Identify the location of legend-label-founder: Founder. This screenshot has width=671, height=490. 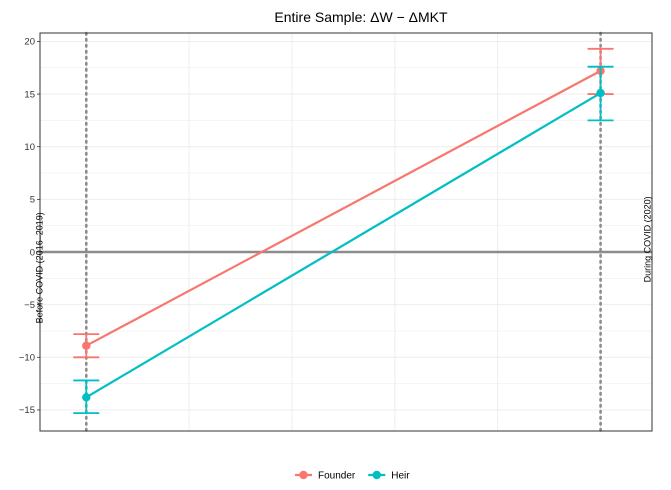
(337, 476).